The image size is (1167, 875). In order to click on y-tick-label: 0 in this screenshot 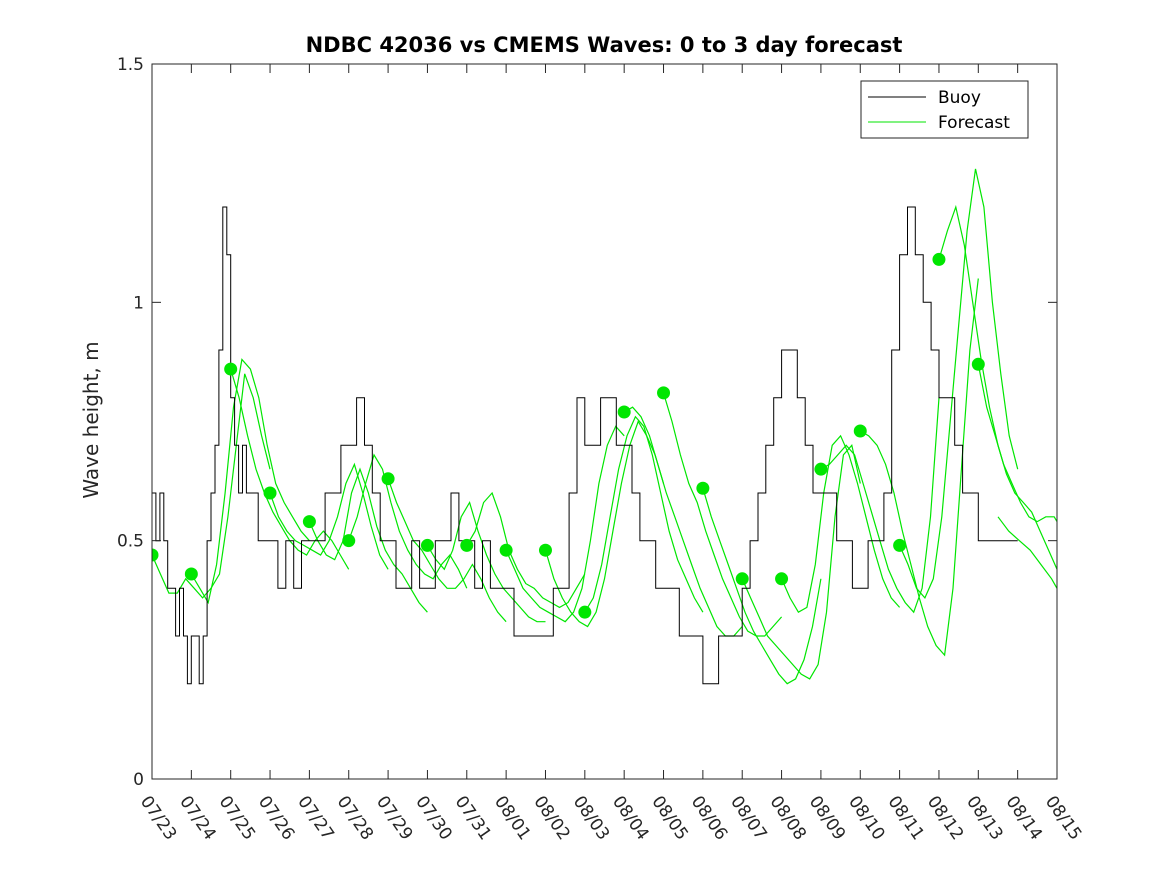, I will do `click(138, 780)`.